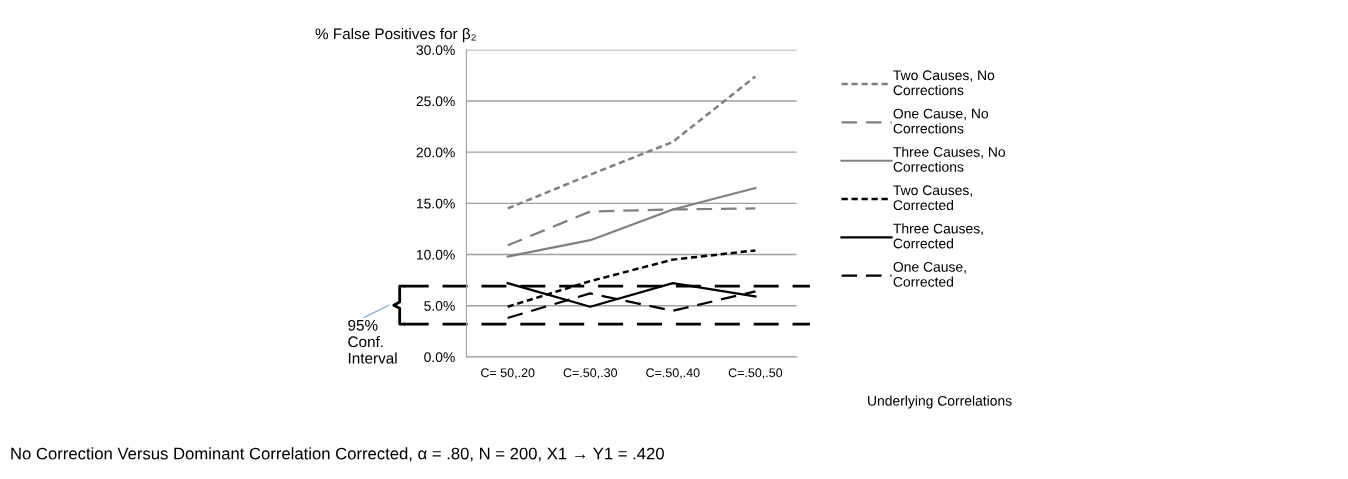 The image size is (1348, 479). I want to click on y-tick-label: 30.0%, so click(435, 50).